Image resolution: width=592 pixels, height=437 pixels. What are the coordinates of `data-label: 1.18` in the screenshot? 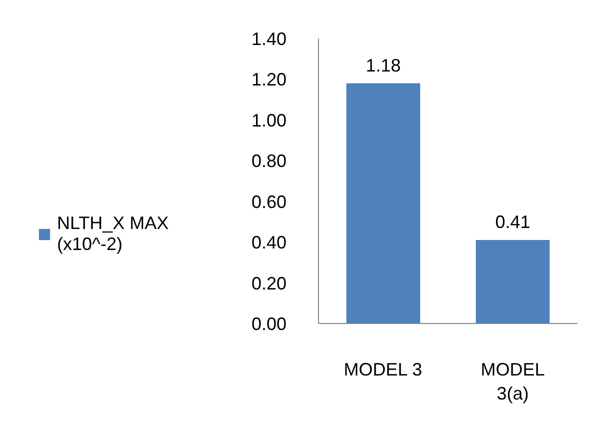 It's located at (383, 65).